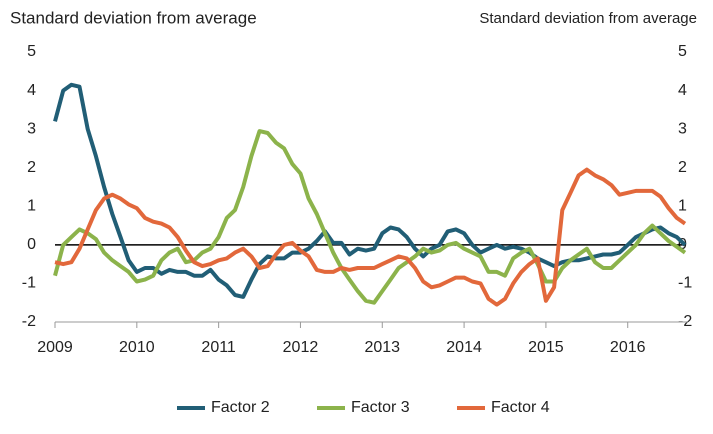 The height and width of the screenshot is (434, 713). What do you see at coordinates (31, 51) in the screenshot?
I see `y-tick-label: 5` at bounding box center [31, 51].